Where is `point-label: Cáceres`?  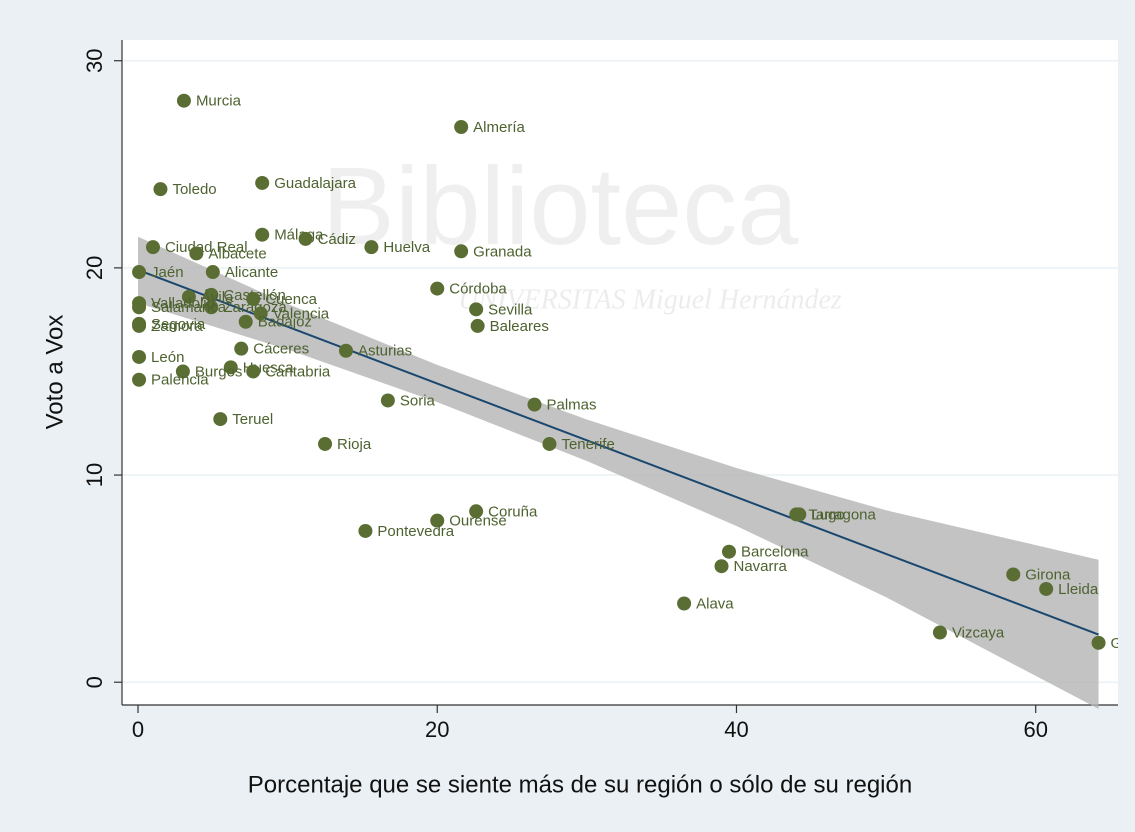
point-label: Cáceres is located at coordinates (281, 349).